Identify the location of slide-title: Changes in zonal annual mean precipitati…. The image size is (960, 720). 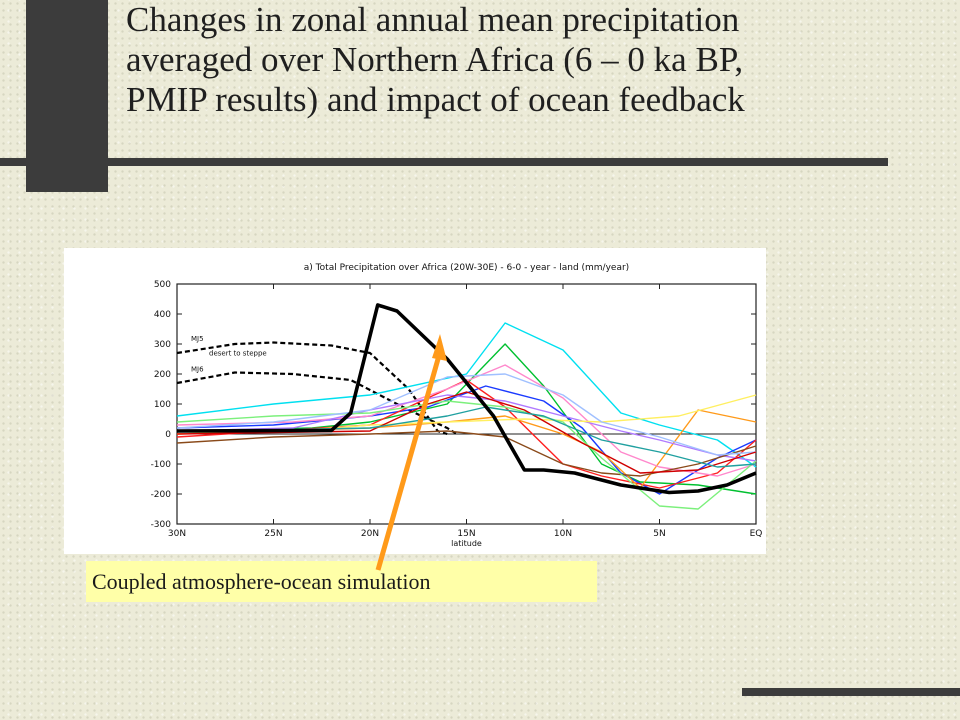
(516, 60).